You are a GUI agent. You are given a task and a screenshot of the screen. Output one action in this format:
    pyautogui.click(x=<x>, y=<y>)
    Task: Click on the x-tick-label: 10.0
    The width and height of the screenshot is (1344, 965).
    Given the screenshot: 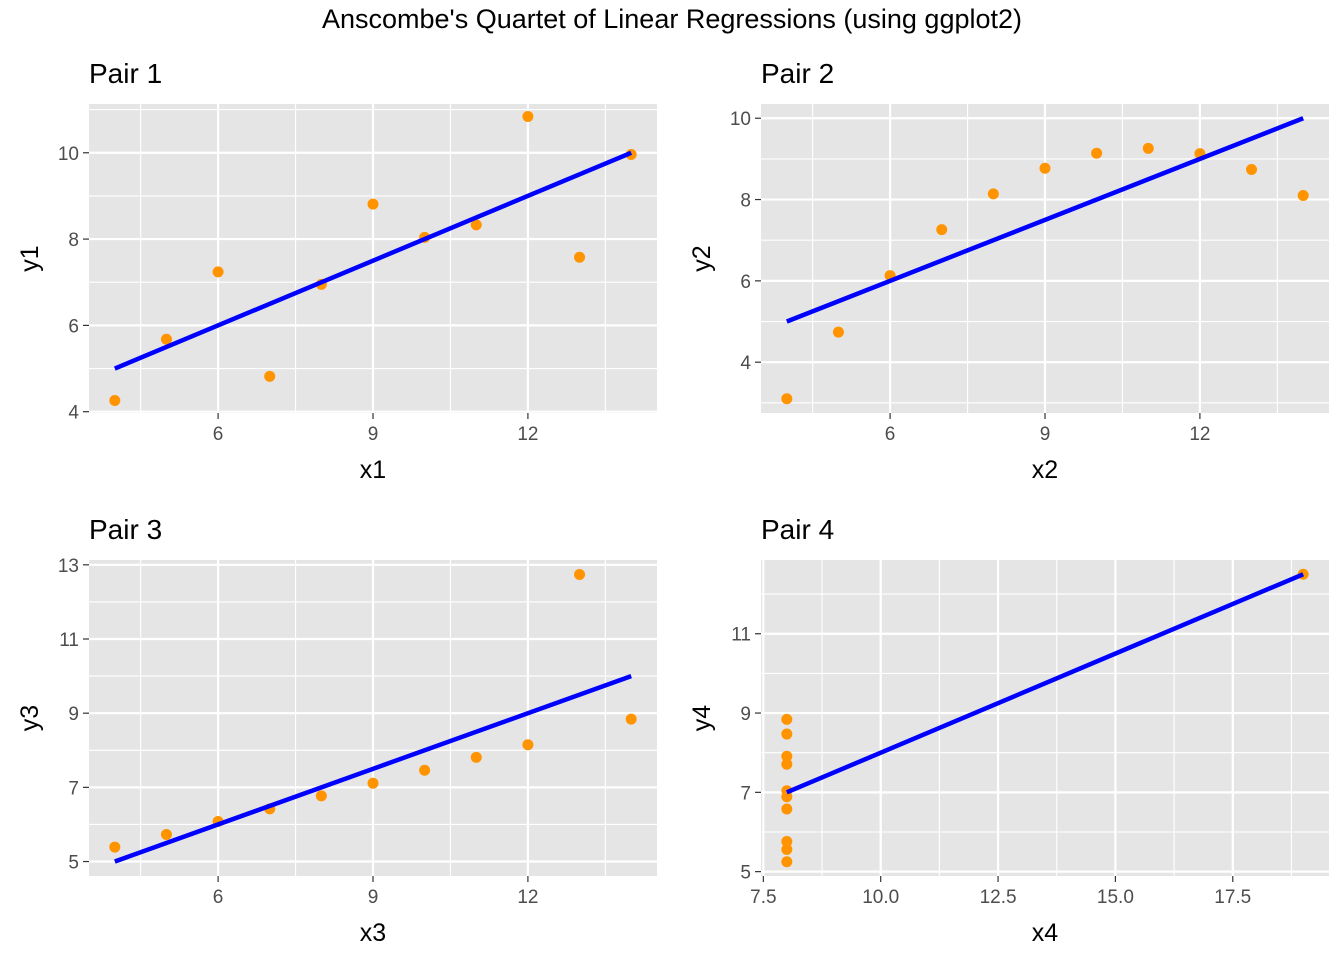 What is the action you would take?
    pyautogui.click(x=880, y=897)
    